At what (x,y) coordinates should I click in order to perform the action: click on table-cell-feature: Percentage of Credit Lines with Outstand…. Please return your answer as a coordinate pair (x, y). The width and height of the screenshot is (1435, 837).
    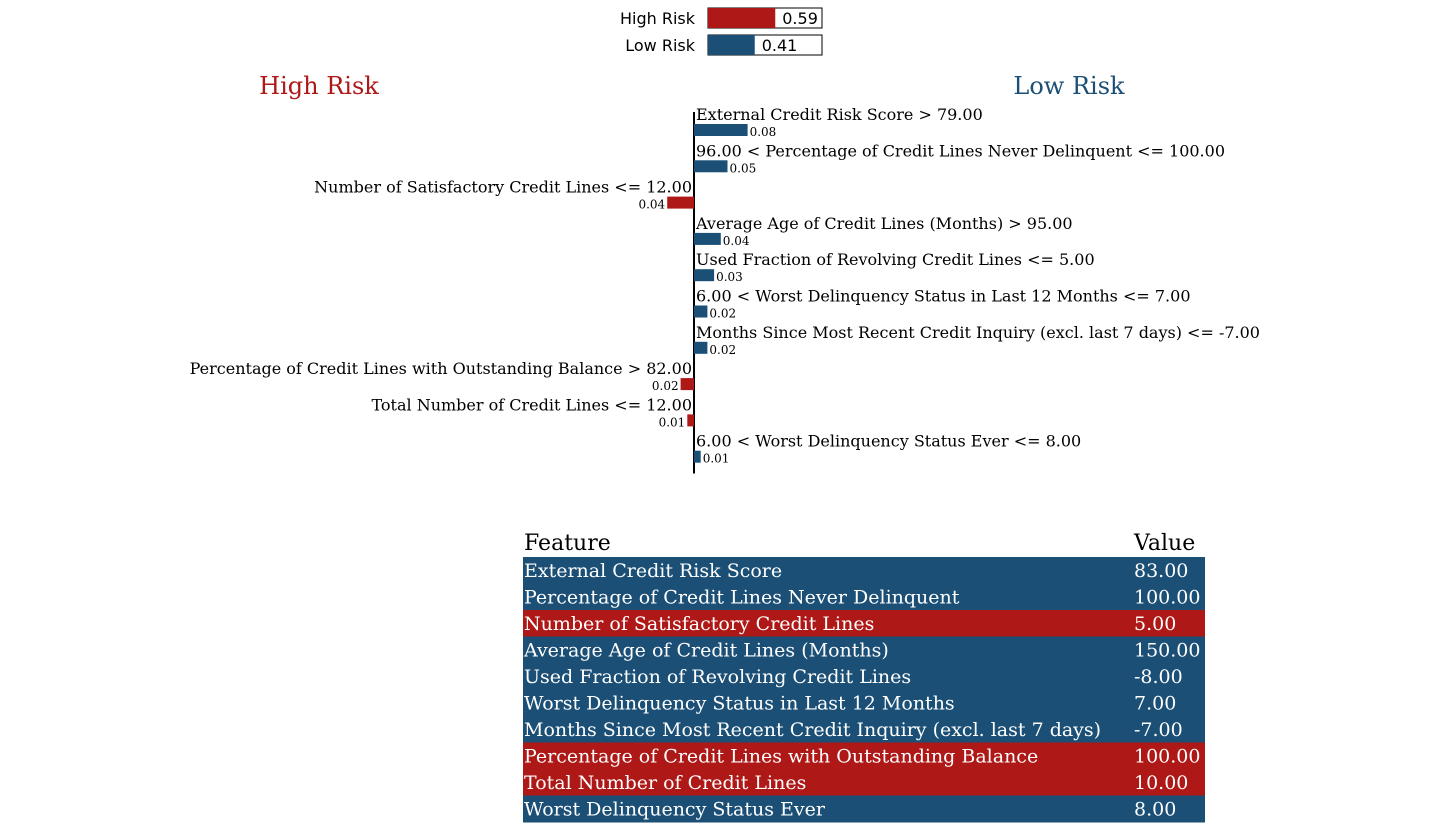
    Looking at the image, I should click on (781, 757).